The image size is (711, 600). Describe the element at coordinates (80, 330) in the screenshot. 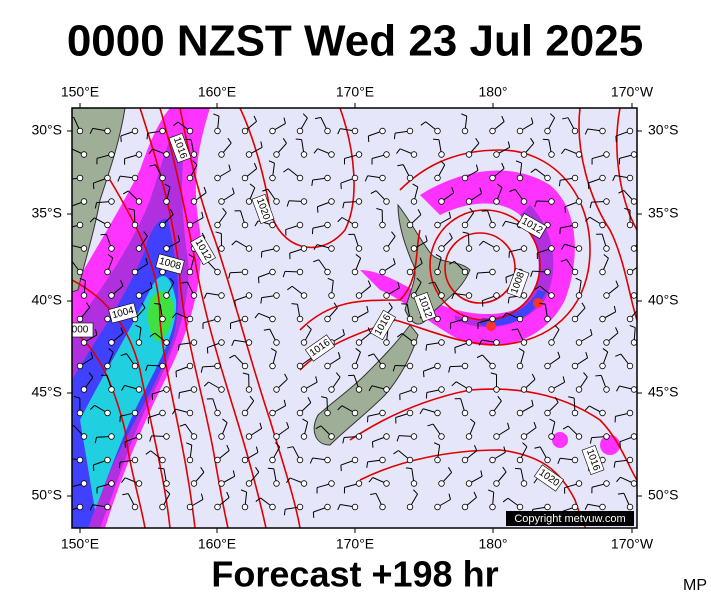

I see `isobar-label-text: 000` at that location.